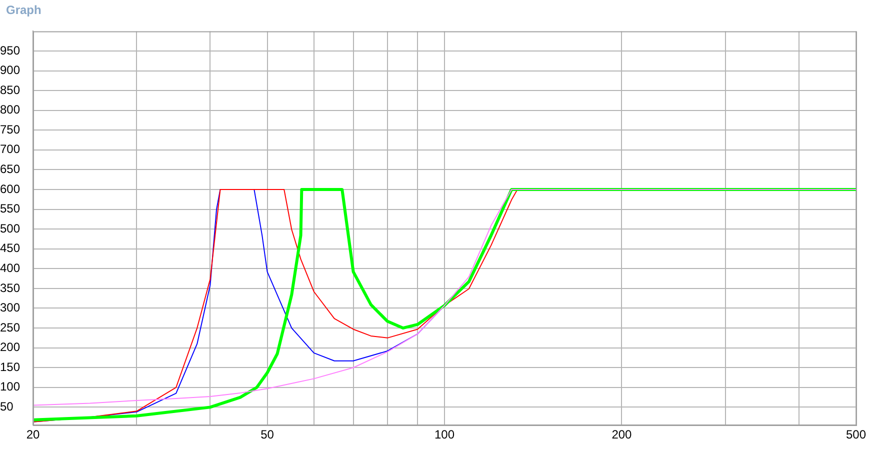  What do you see at coordinates (10, 327) in the screenshot?
I see `y-tick-label: 250` at bounding box center [10, 327].